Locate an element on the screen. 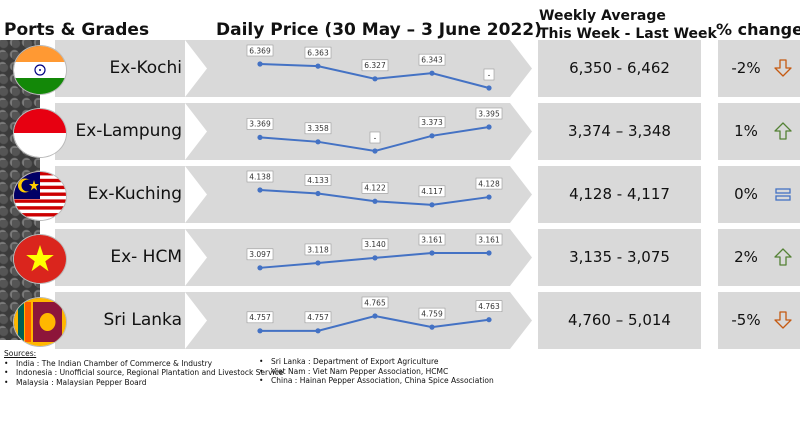 This screenshot has width=800, height=422. percent-change-value: 2% is located at coordinates (746, 257).